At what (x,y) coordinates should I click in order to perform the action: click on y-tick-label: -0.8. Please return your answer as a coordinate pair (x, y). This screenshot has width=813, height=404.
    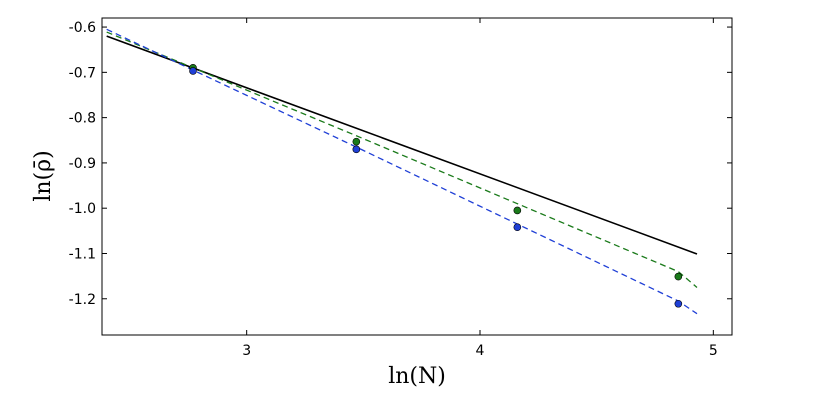
    Looking at the image, I should click on (82, 119).